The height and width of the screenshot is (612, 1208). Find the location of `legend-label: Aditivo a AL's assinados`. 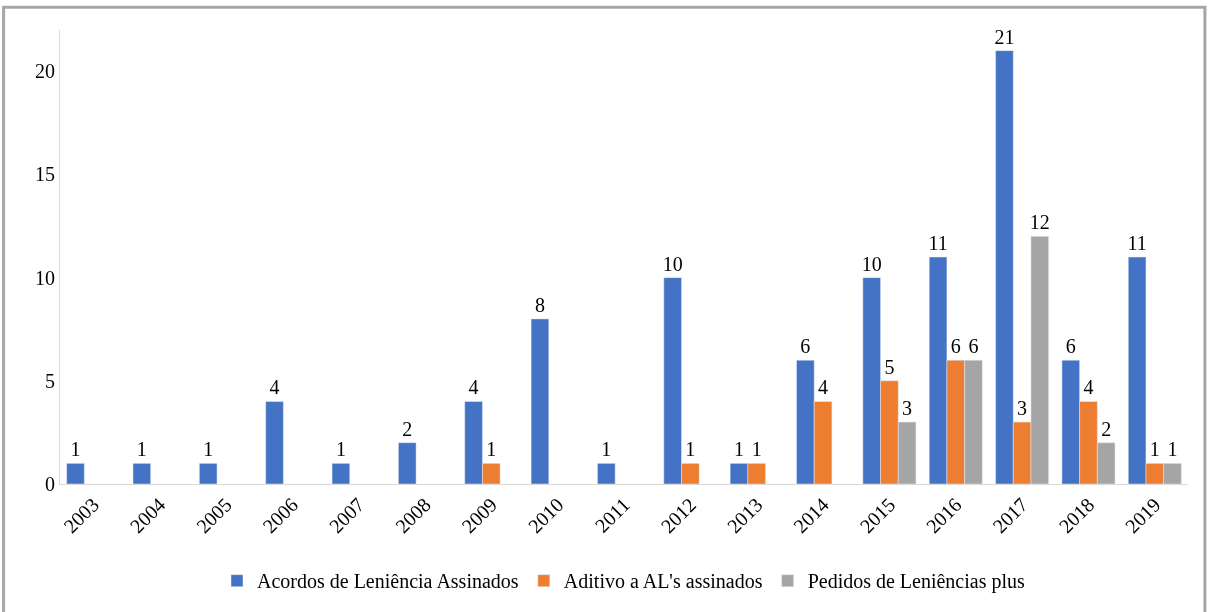

legend-label: Aditivo a AL's assinados is located at coordinates (663, 581).